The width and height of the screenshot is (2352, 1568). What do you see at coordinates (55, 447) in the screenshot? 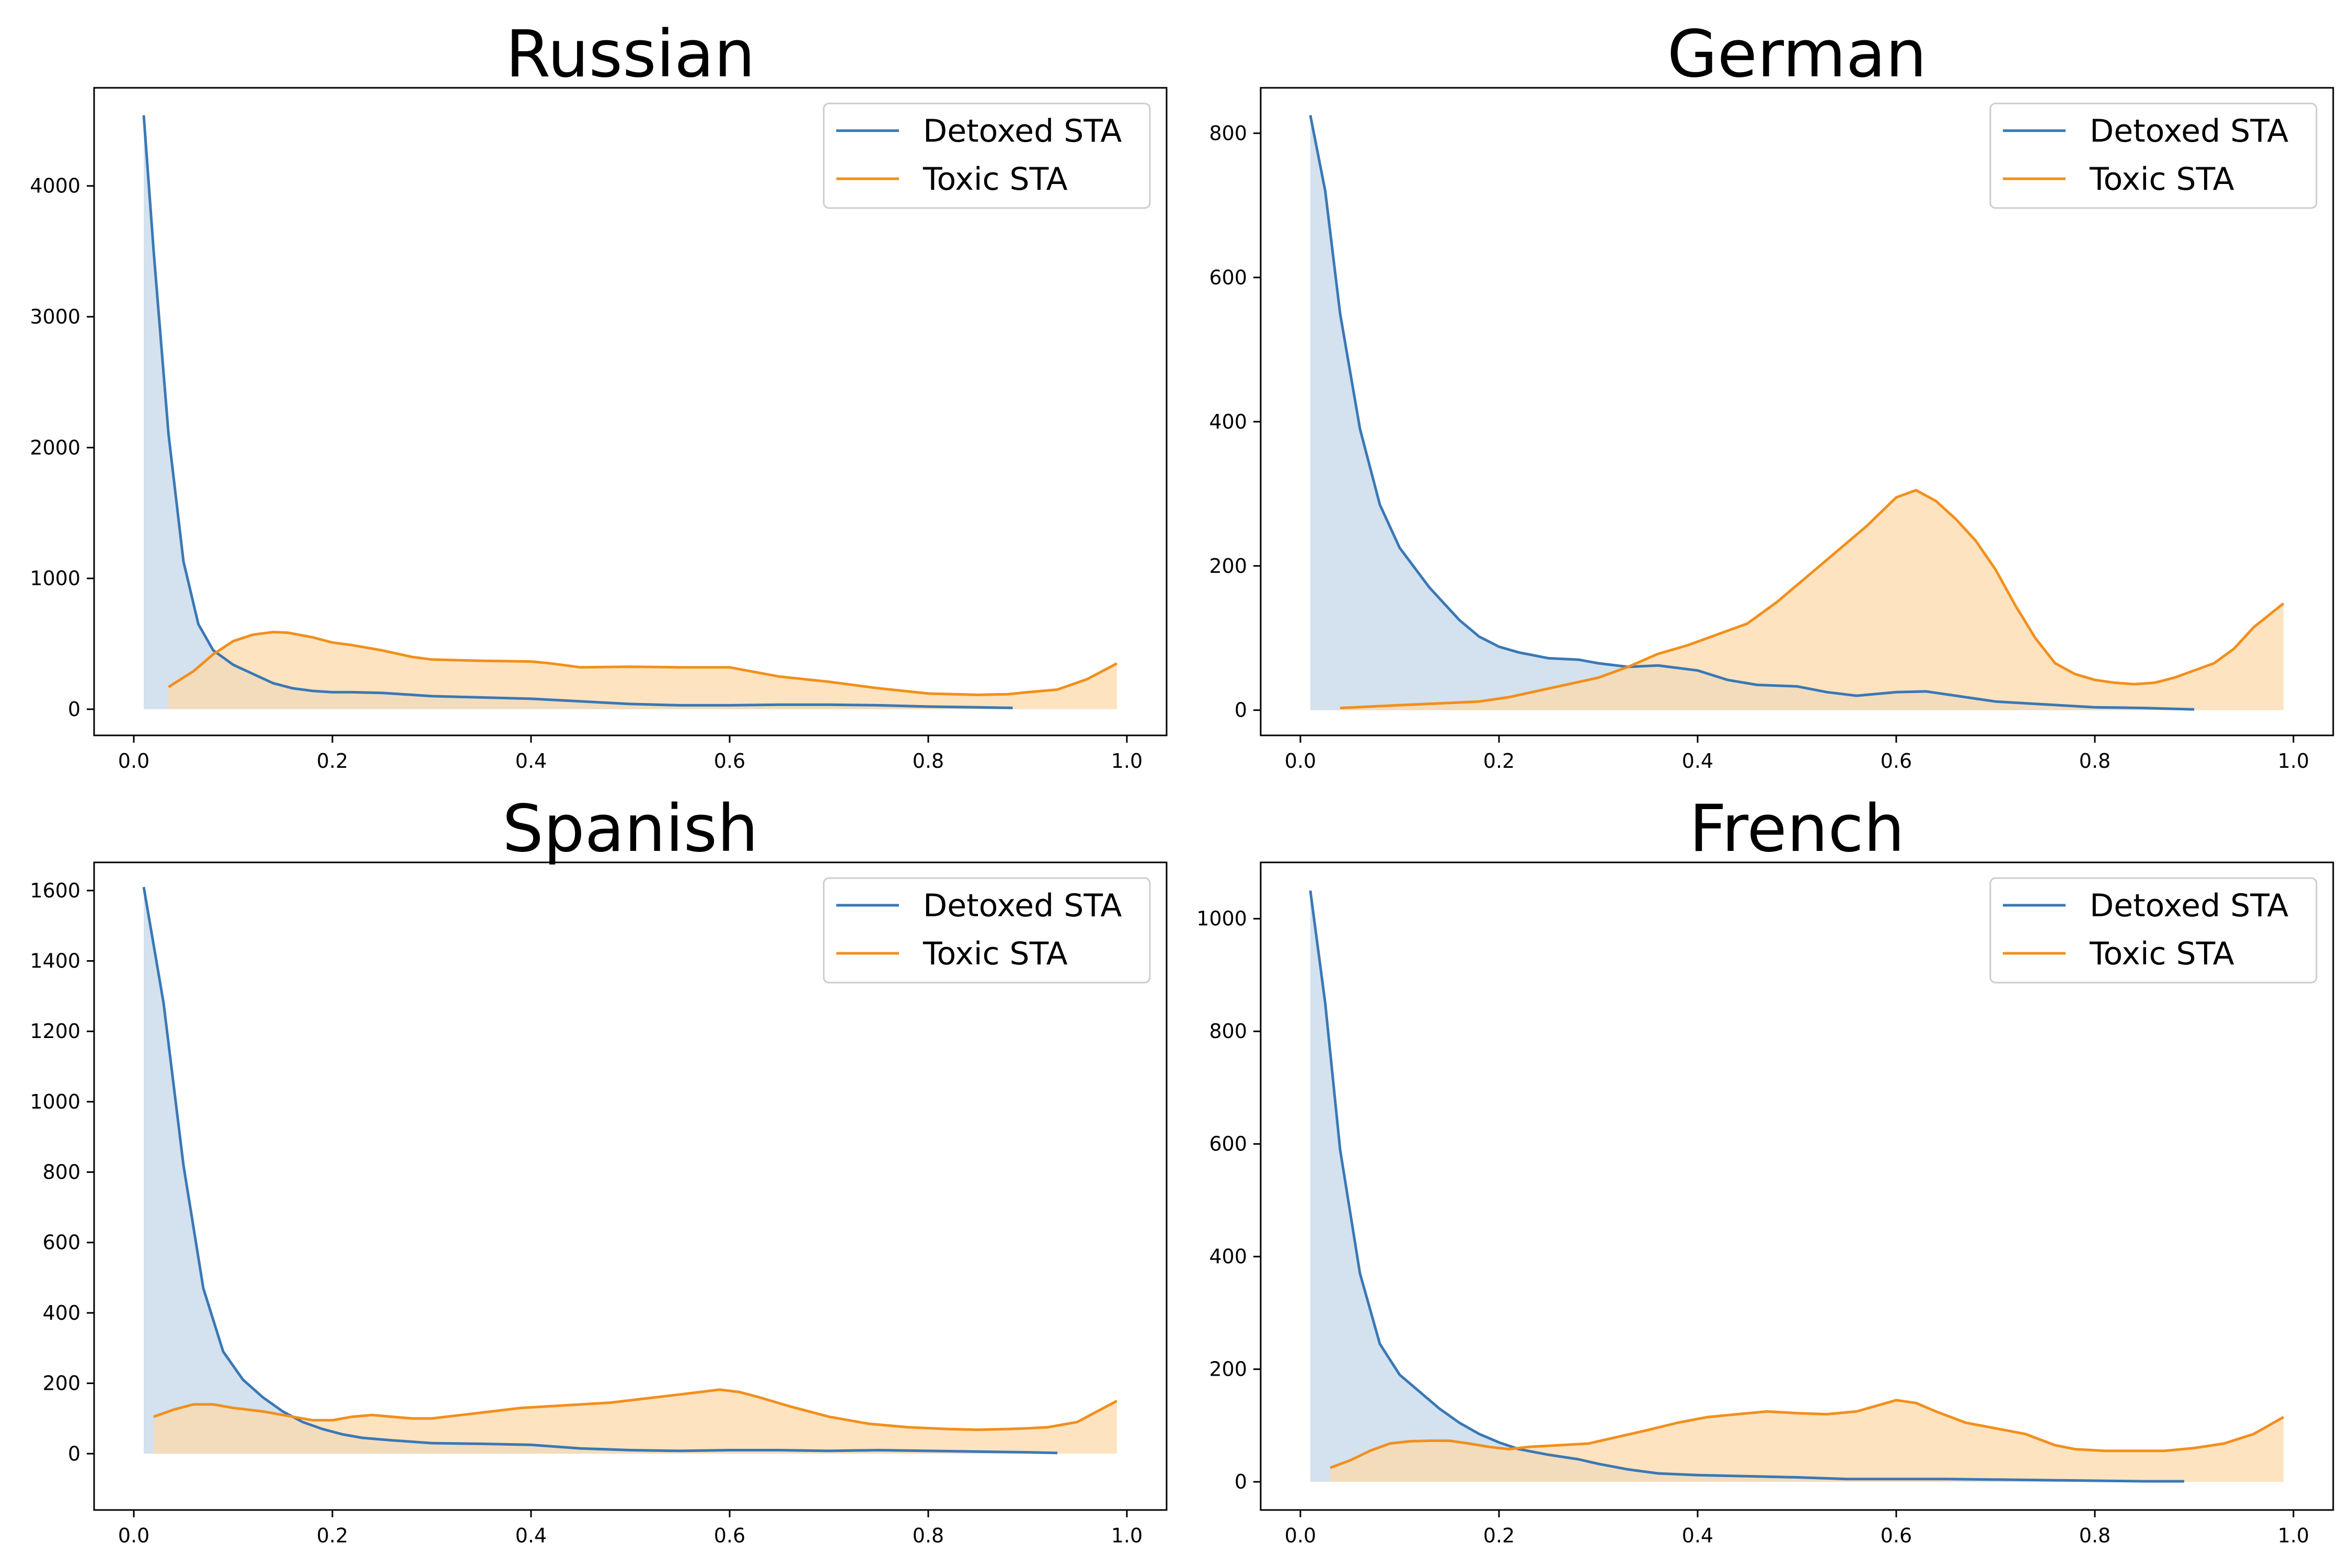
I see `y-tick-label: 2000` at bounding box center [55, 447].